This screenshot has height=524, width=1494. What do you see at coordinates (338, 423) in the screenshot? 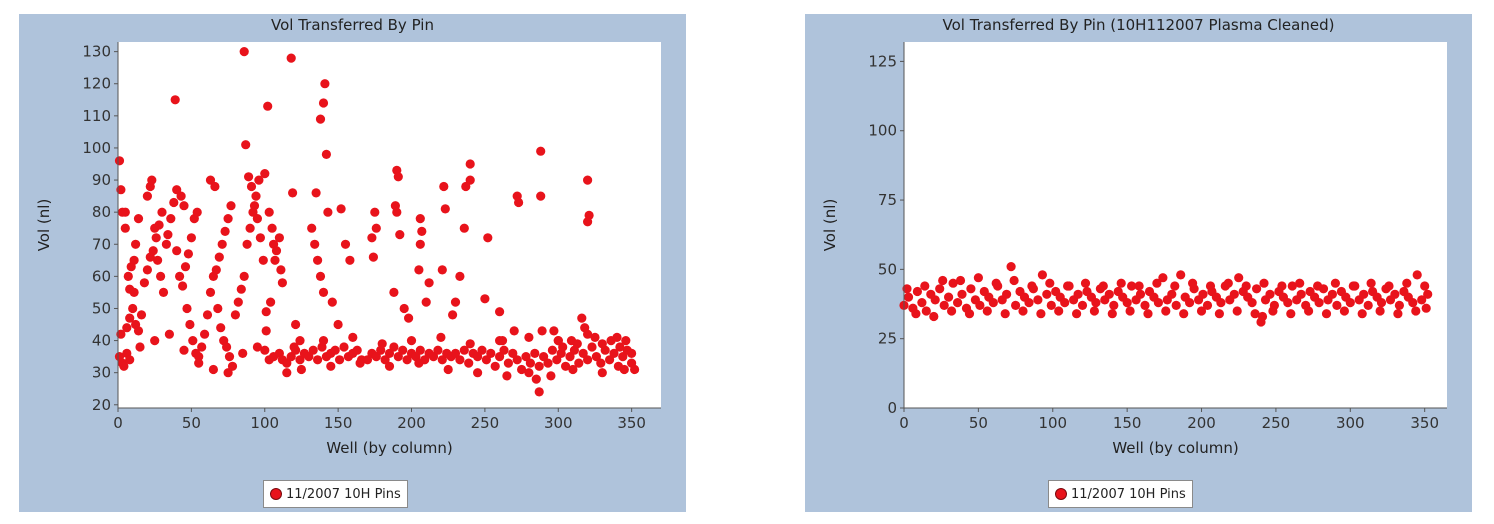
I see `x-tick-label: 150` at bounding box center [338, 423].